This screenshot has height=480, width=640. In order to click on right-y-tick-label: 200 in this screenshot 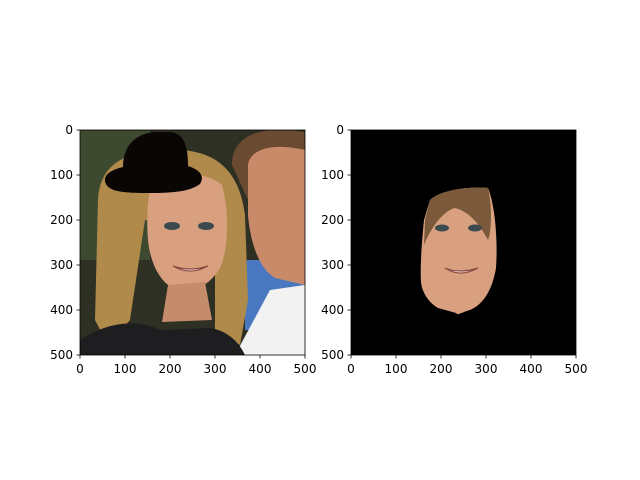, I will do `click(332, 220)`.